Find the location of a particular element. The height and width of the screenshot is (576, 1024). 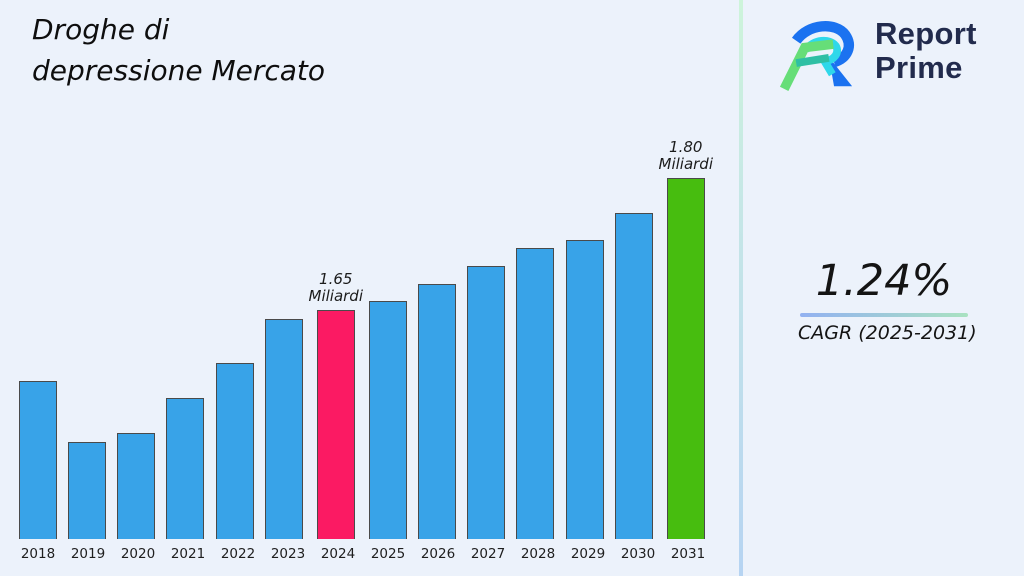

vertical-divider is located at coordinates (741, 288).